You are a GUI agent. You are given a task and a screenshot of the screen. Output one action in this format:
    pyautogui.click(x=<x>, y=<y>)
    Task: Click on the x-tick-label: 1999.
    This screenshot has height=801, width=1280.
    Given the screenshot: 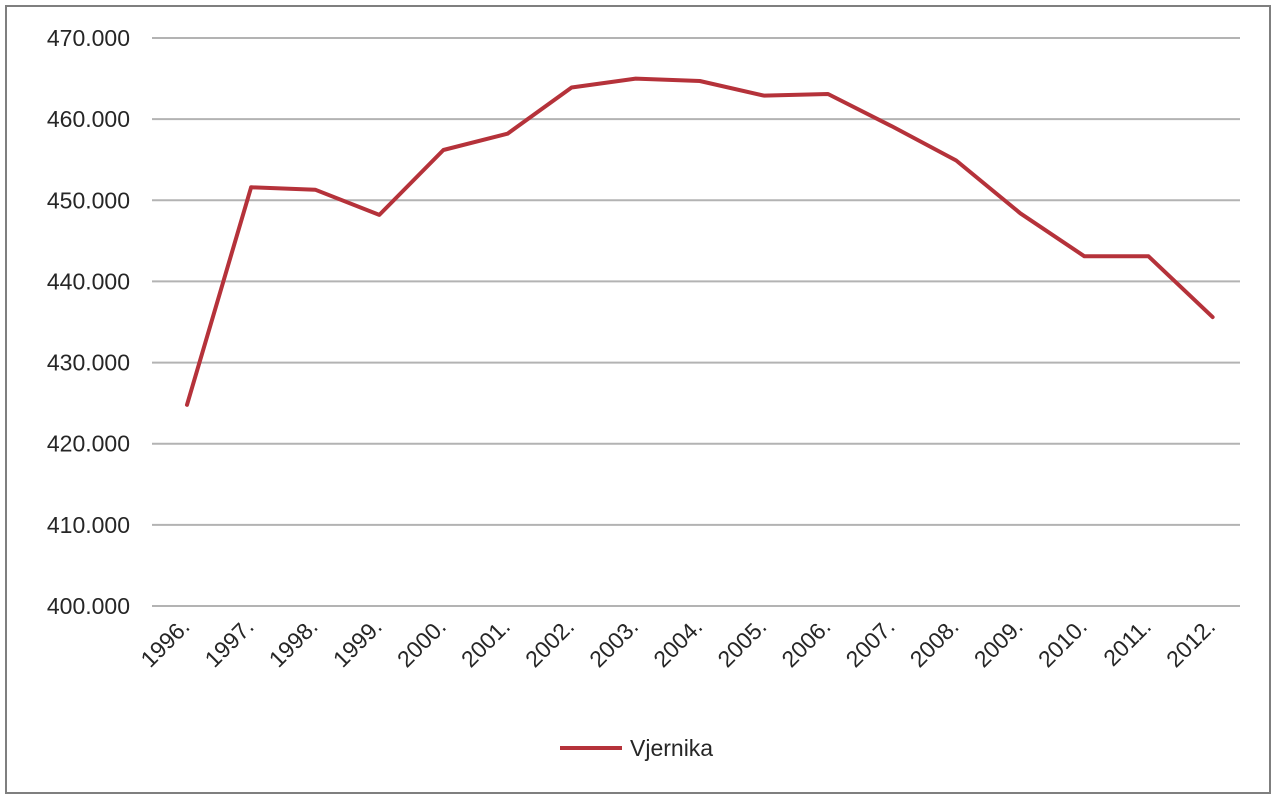 What is the action you would take?
    pyautogui.click(x=357, y=642)
    